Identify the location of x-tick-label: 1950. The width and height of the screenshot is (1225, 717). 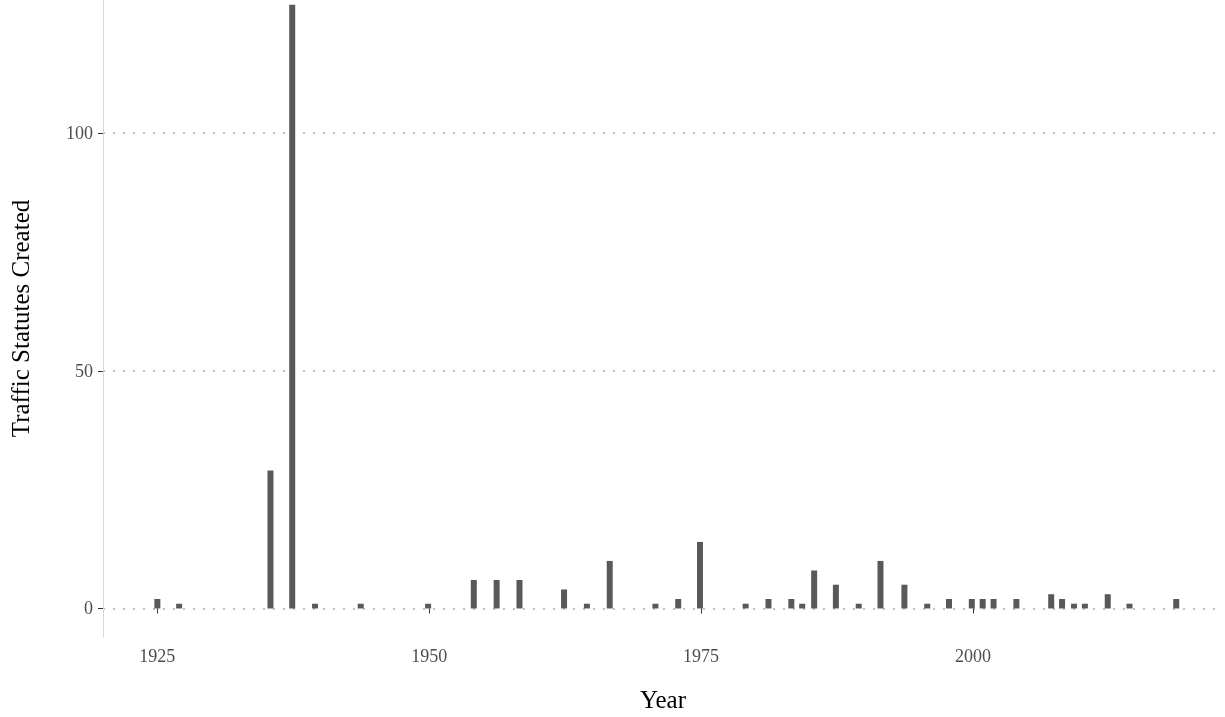
(429, 656).